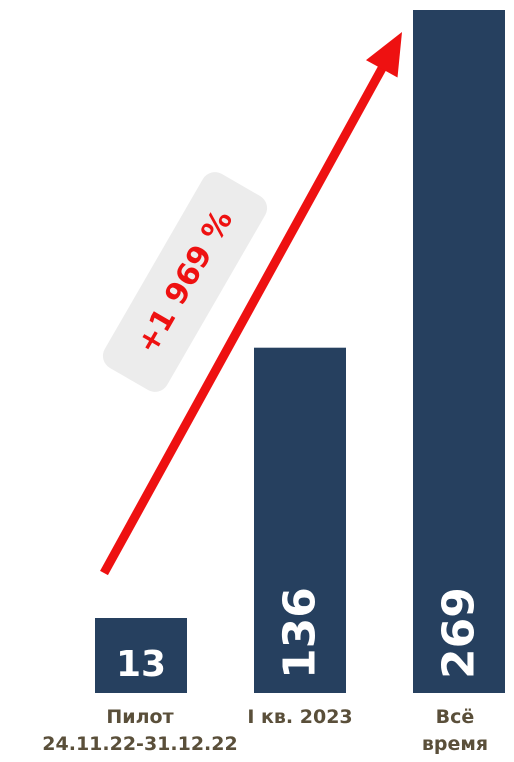  What do you see at coordinates (300, 633) in the screenshot?
I see `value-label-q1-2023: 136` at bounding box center [300, 633].